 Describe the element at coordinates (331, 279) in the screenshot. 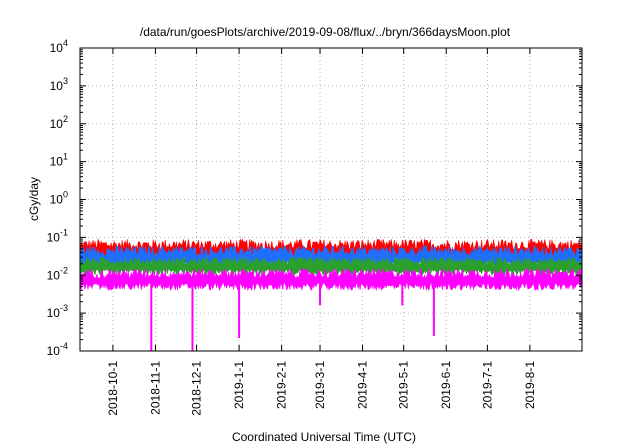

I see `series-magenta` at that location.